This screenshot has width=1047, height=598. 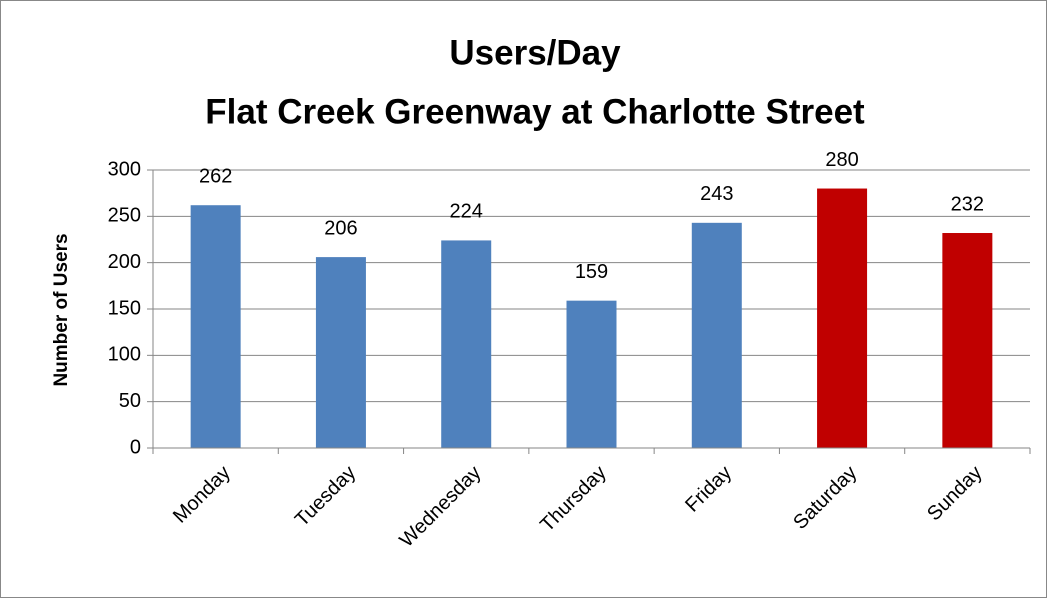 I want to click on data-label: 206, so click(x=340, y=228).